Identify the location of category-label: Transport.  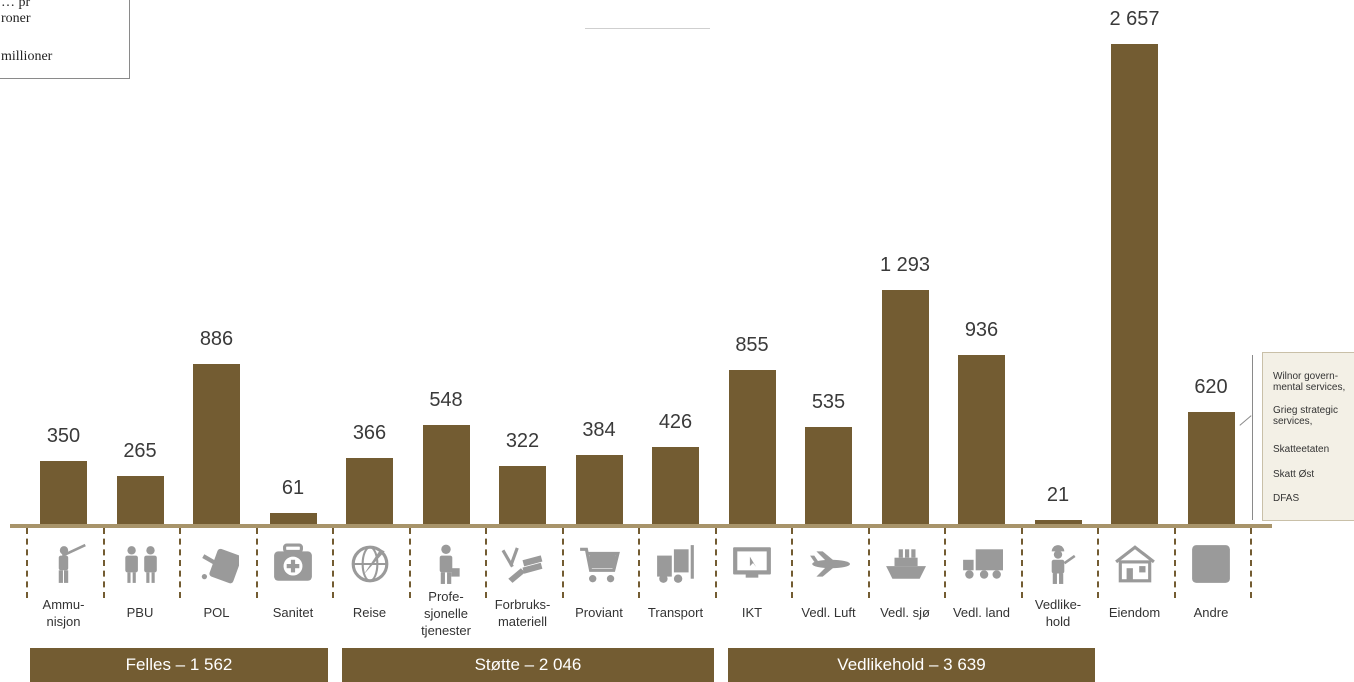
(675, 612).